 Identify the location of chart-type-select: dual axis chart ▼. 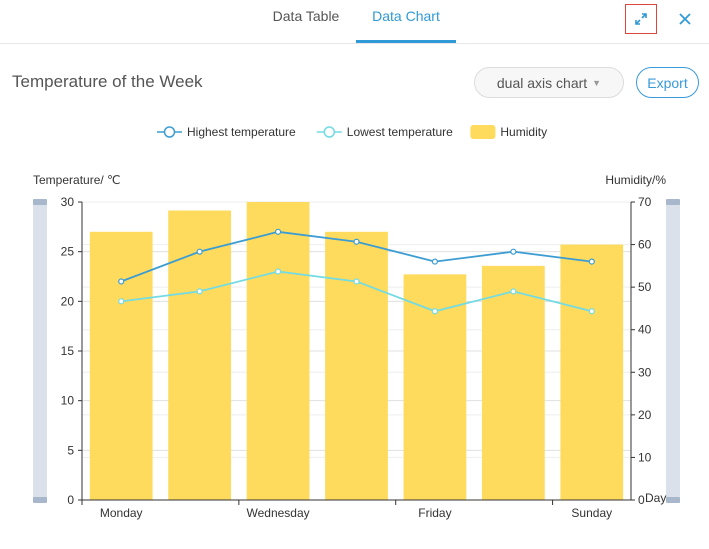
(549, 82).